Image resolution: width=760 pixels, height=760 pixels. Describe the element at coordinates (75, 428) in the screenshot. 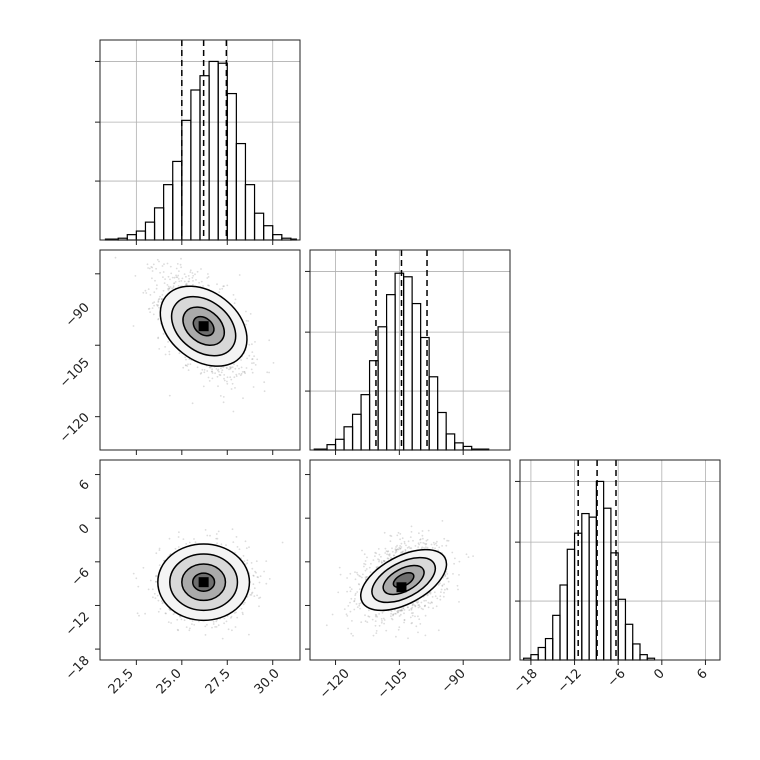

I see `ytick-label-param2: −120` at that location.